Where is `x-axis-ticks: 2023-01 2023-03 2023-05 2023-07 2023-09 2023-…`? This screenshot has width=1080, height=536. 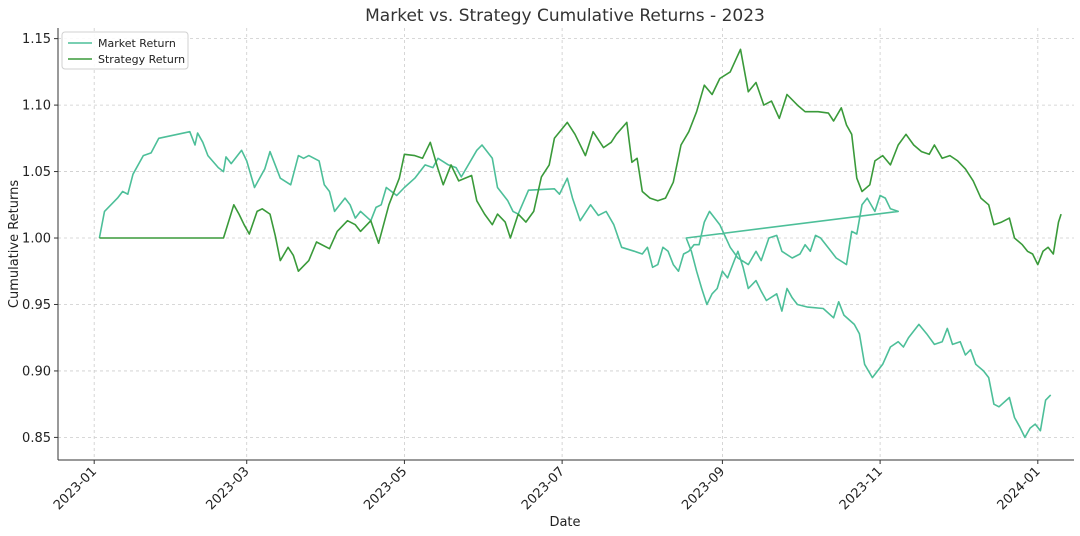 x-axis-ticks: 2023-01 2023-03 2023-05 2023-07 2023-09 2023-… is located at coordinates (547, 486).